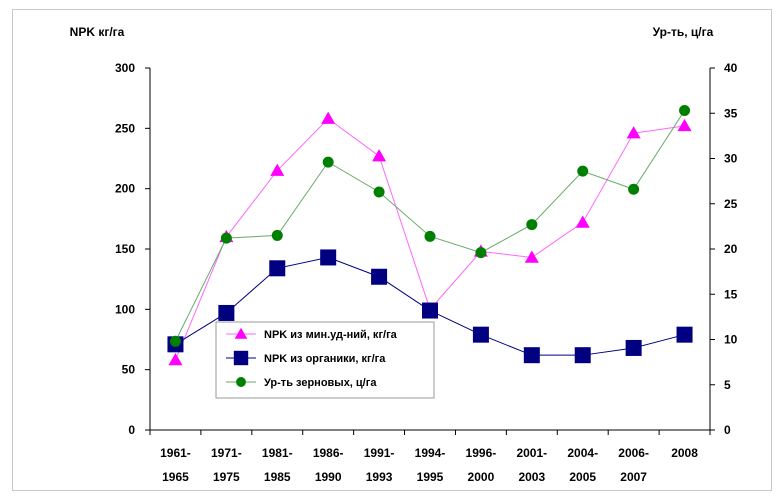  Describe the element at coordinates (131, 430) in the screenshot. I see `left-tick-label: 0` at that location.